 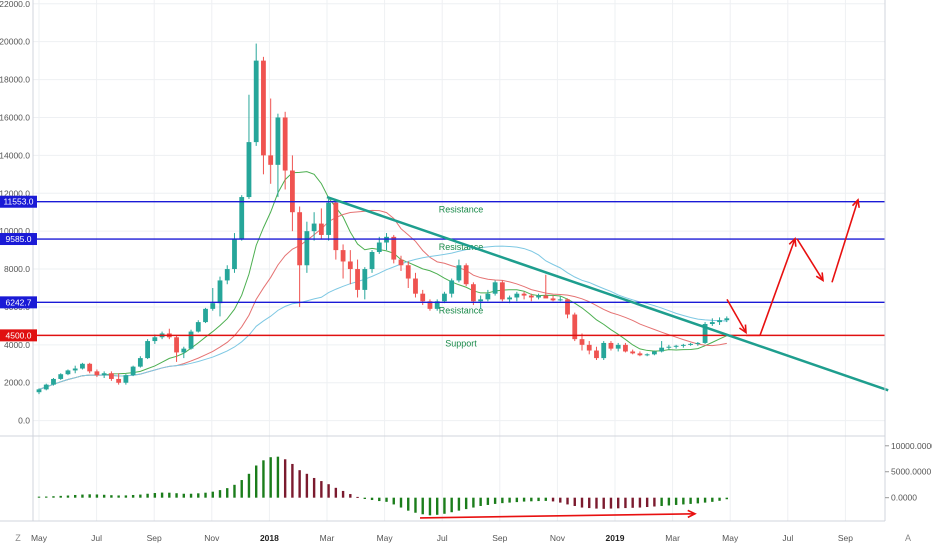 I want to click on time-tick-label: Jul, so click(x=787, y=538).